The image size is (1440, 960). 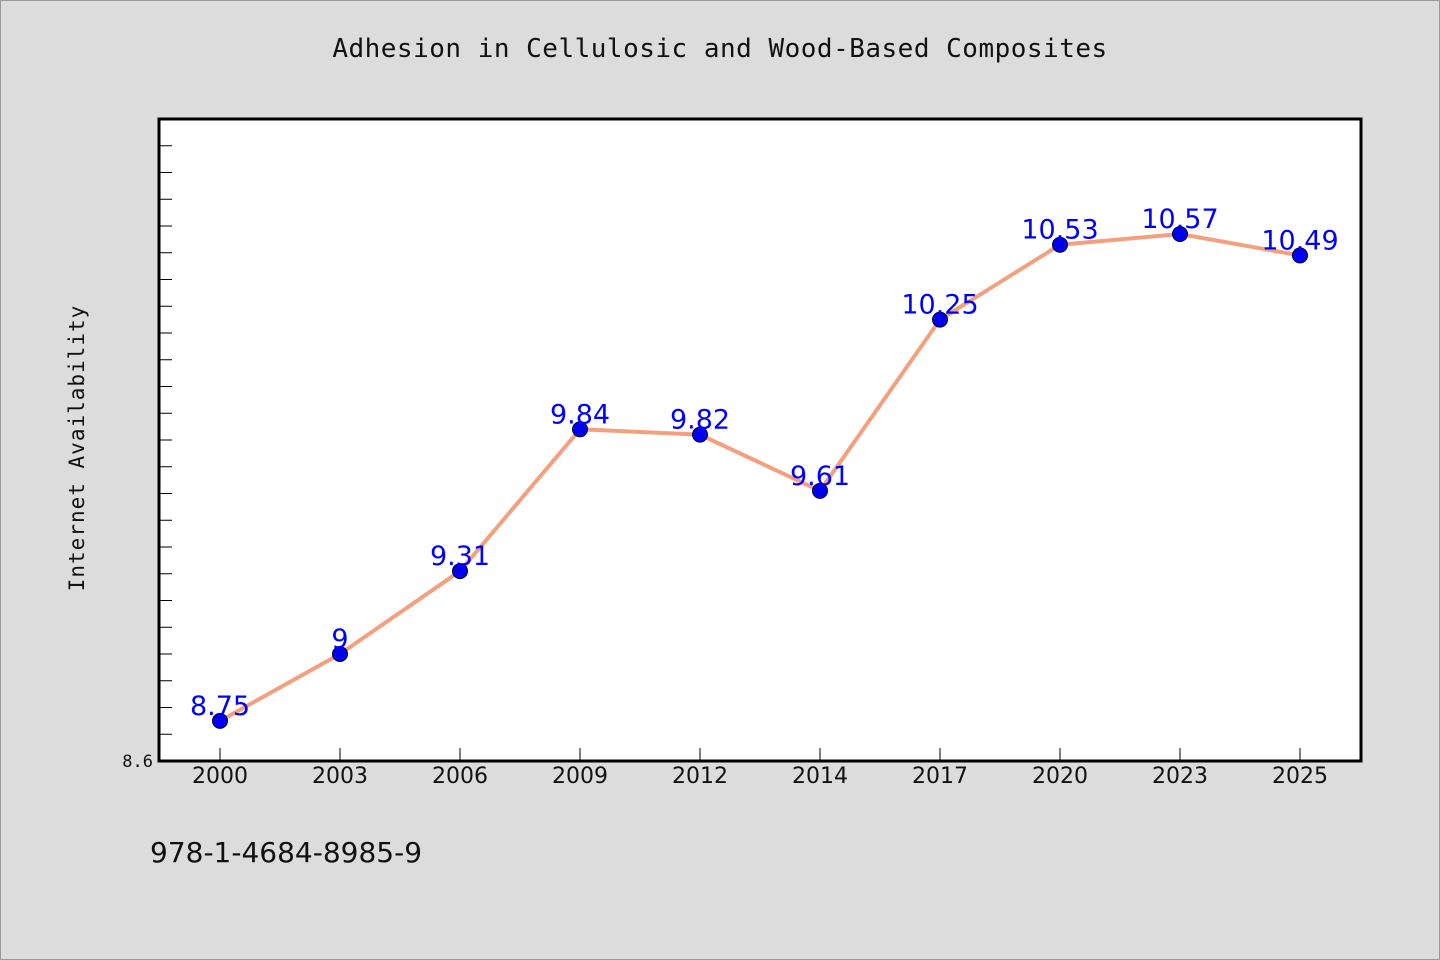 I want to click on data-label: 9.82, so click(x=700, y=420).